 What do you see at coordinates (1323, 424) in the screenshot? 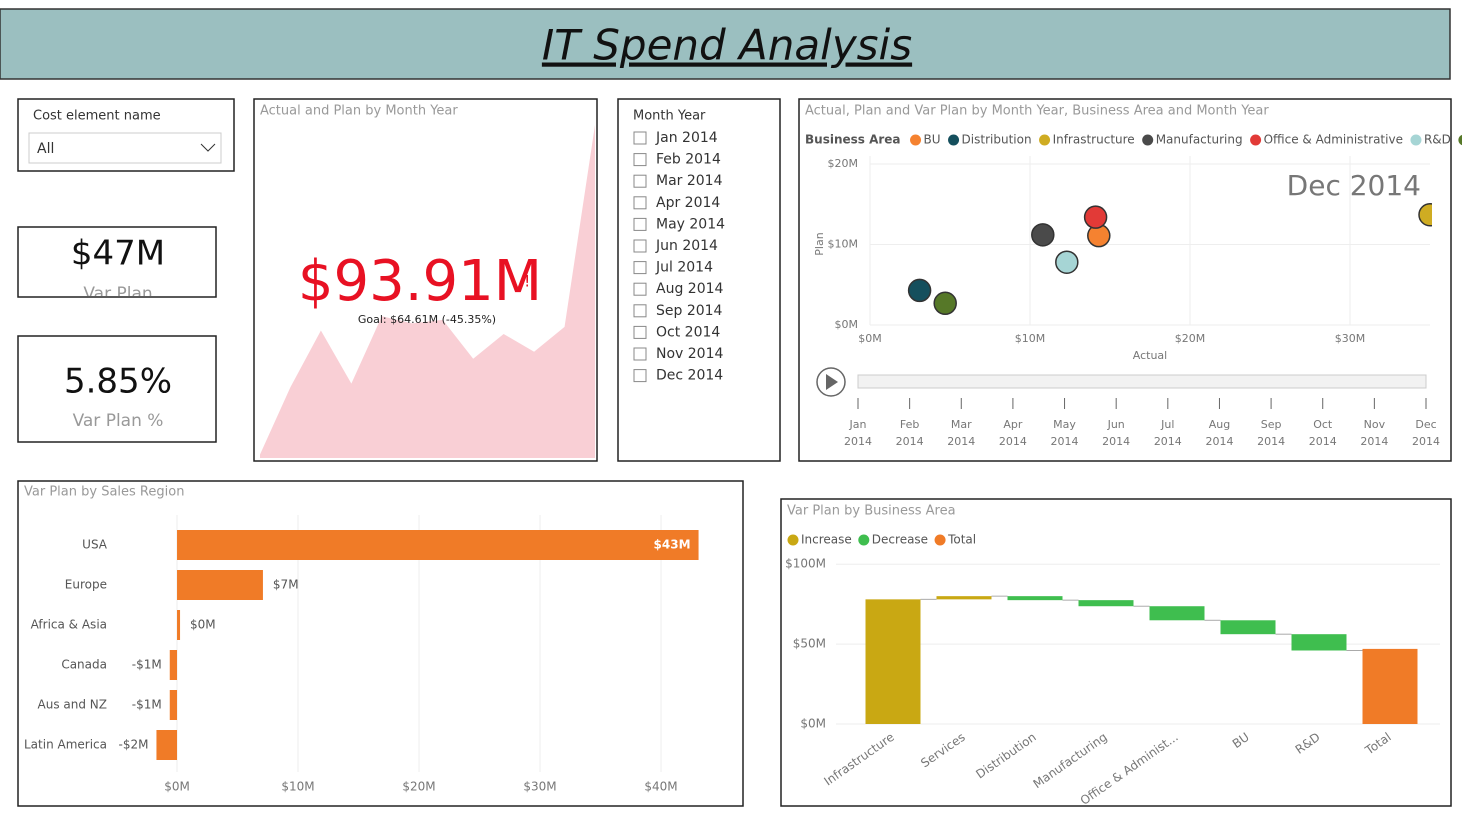
I see `timeline-month: Oct` at bounding box center [1323, 424].